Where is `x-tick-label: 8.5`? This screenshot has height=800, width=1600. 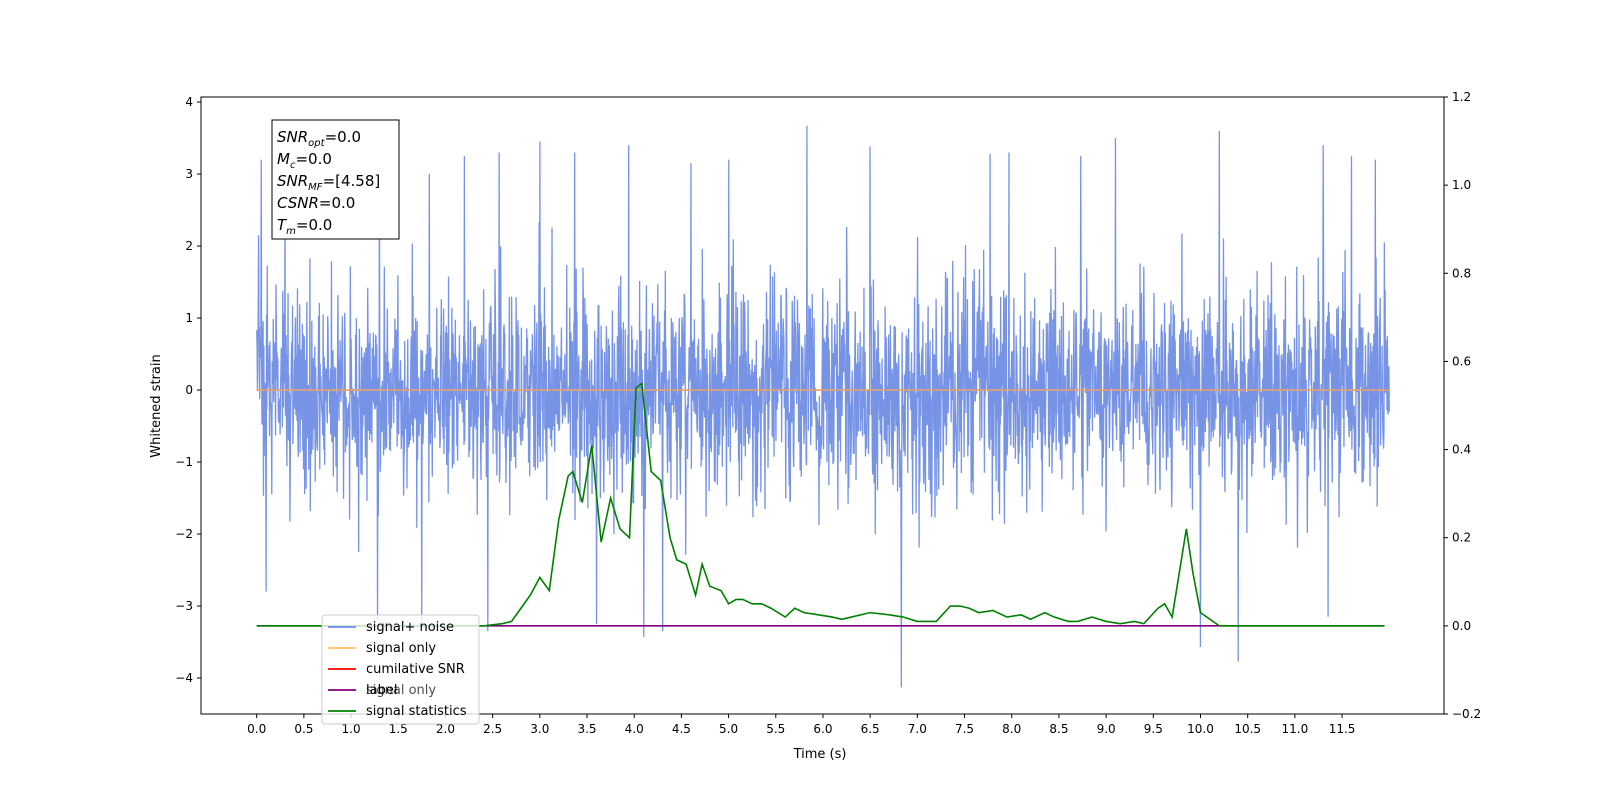 x-tick-label: 8.5 is located at coordinates (1058, 729).